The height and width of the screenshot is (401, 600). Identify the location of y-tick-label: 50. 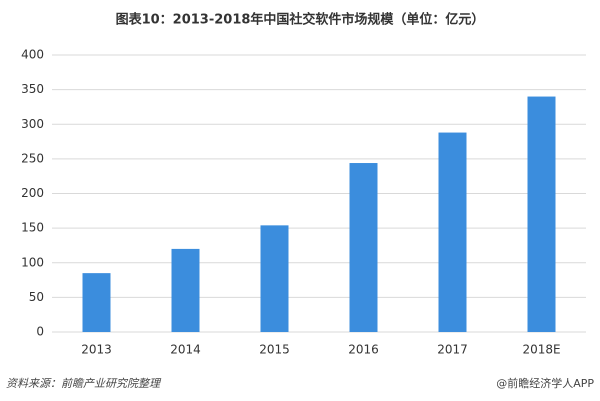
(36, 297).